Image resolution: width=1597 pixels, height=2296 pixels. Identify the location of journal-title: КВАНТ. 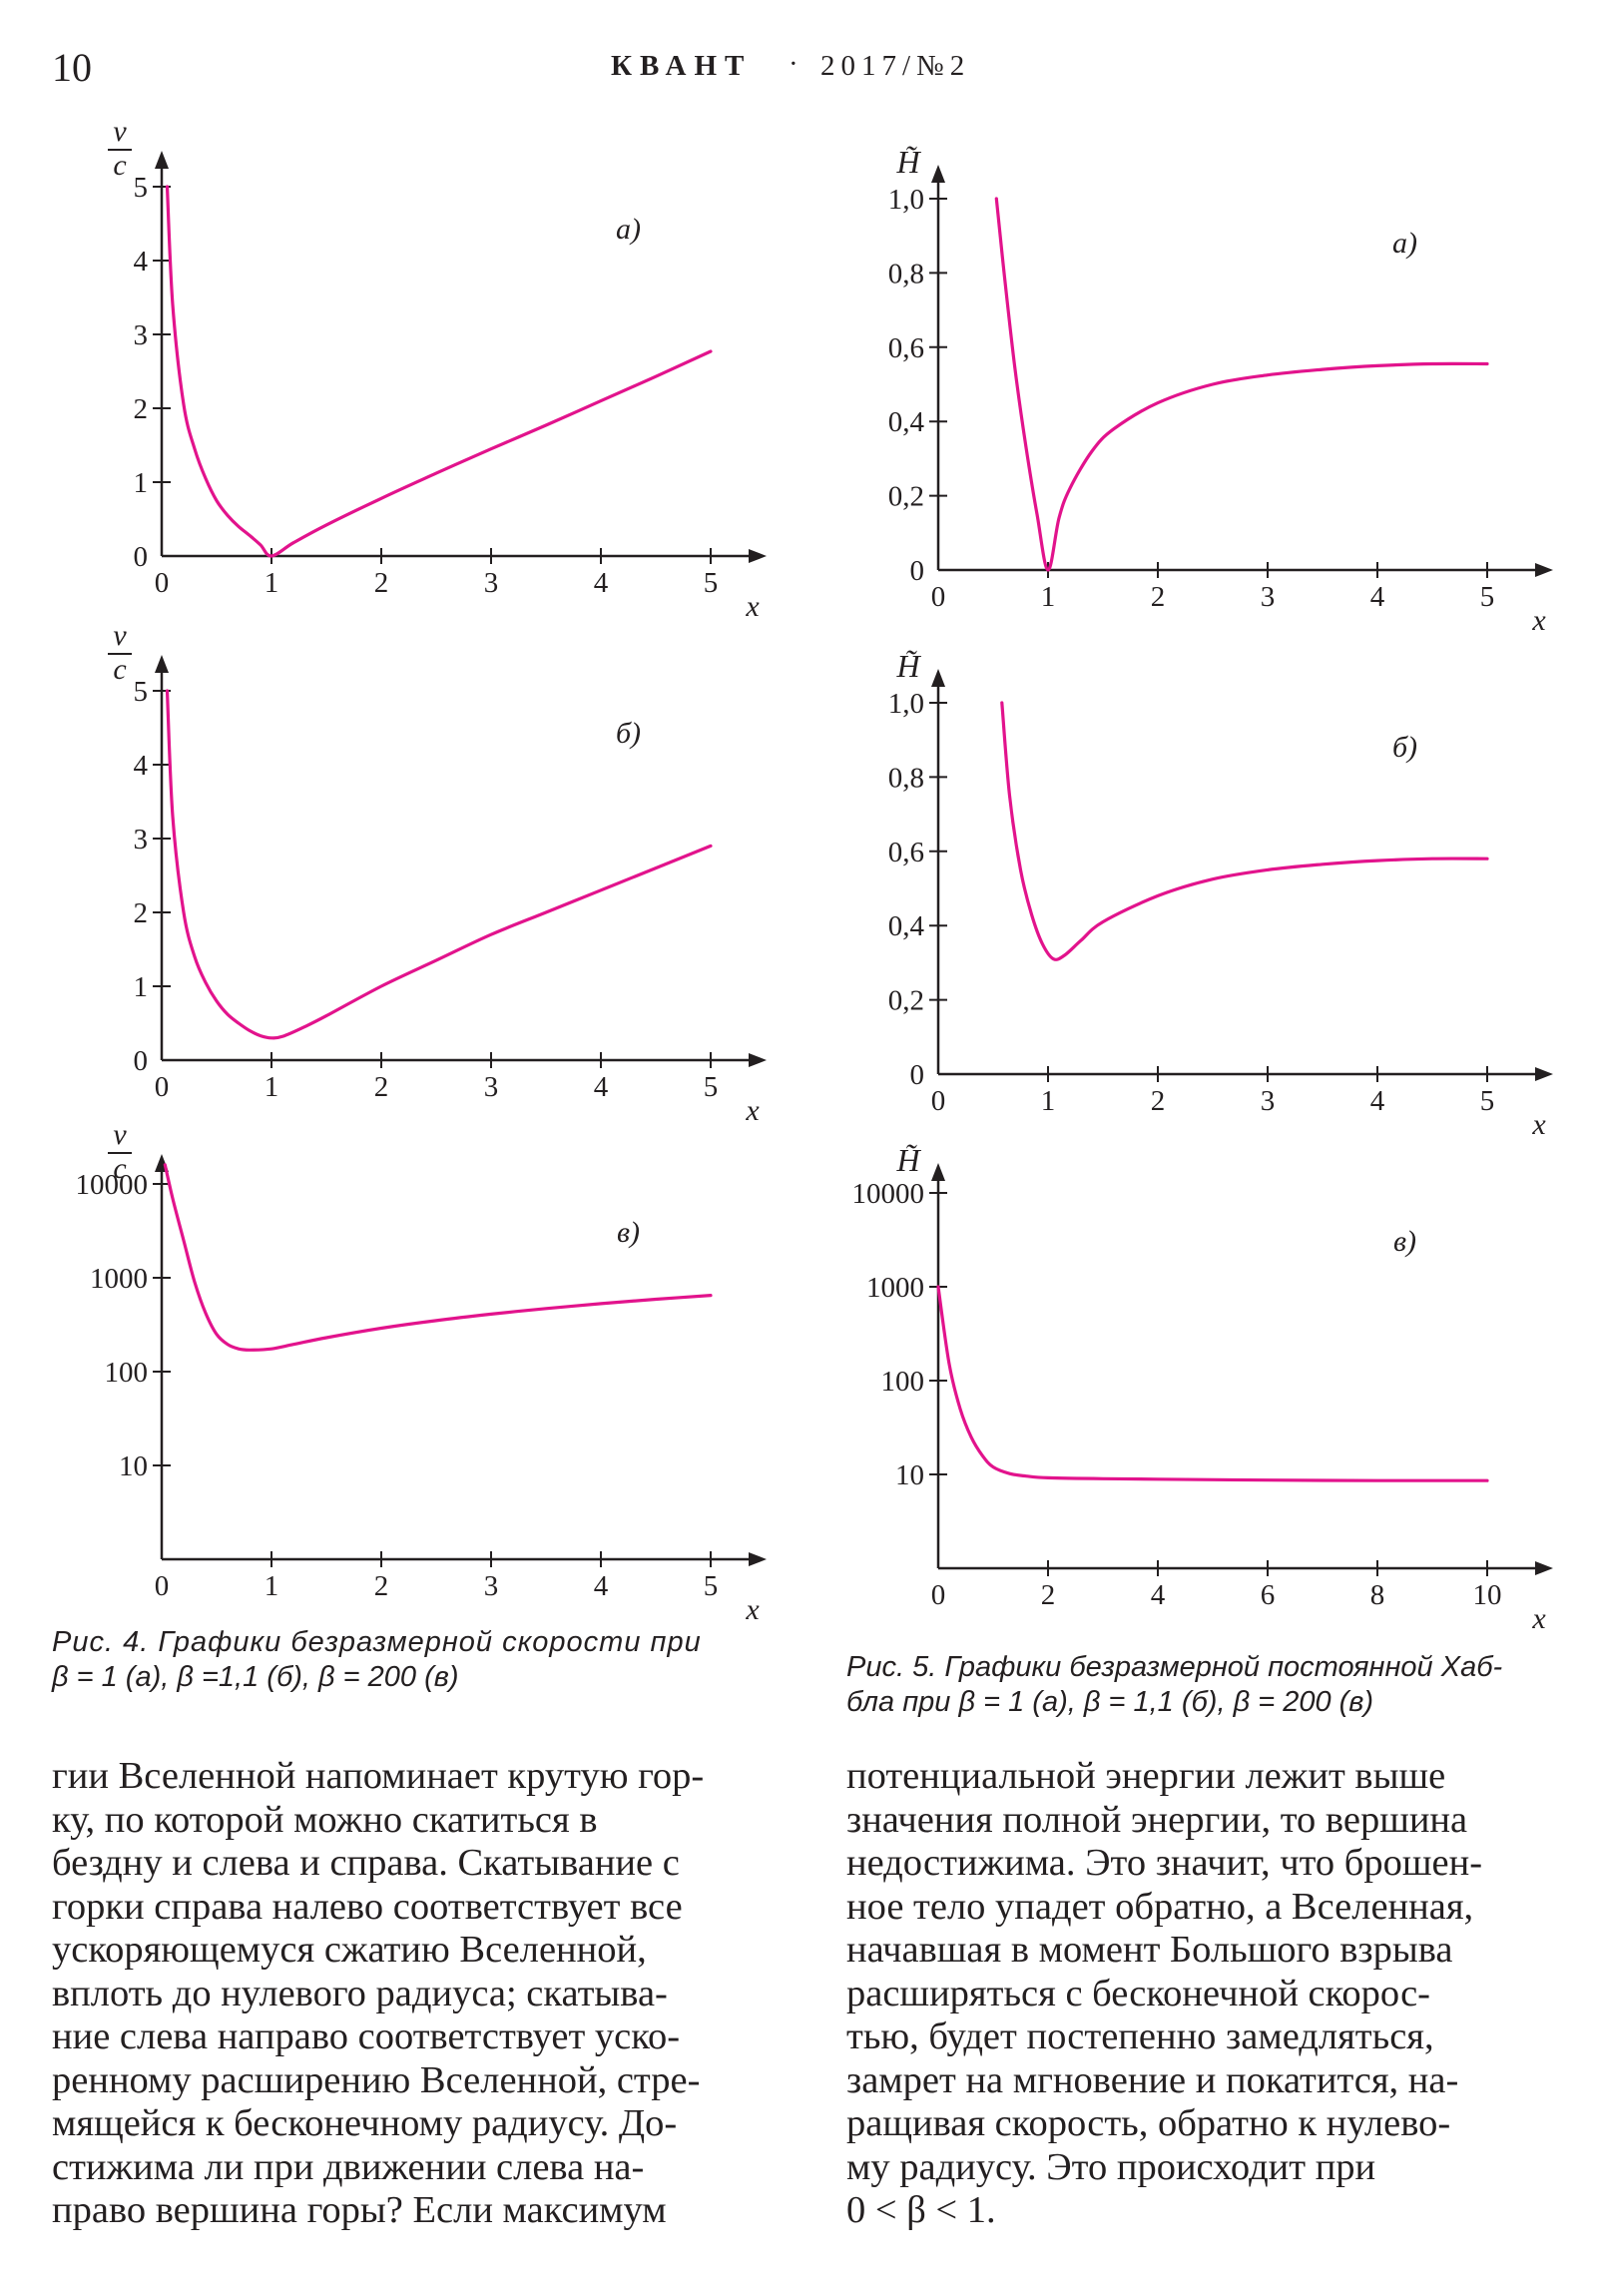
(682, 66).